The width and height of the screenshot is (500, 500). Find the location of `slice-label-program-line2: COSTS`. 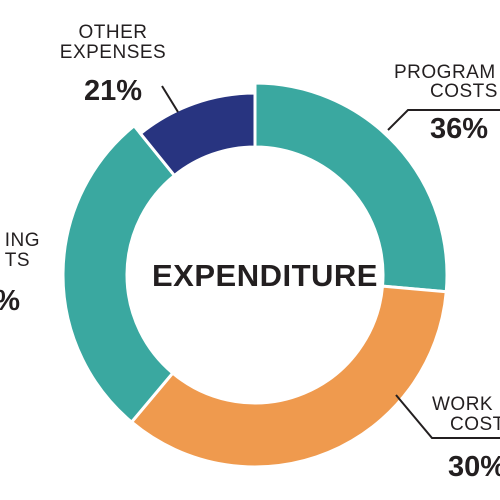

slice-label-program-line2: COSTS is located at coordinates (464, 91).